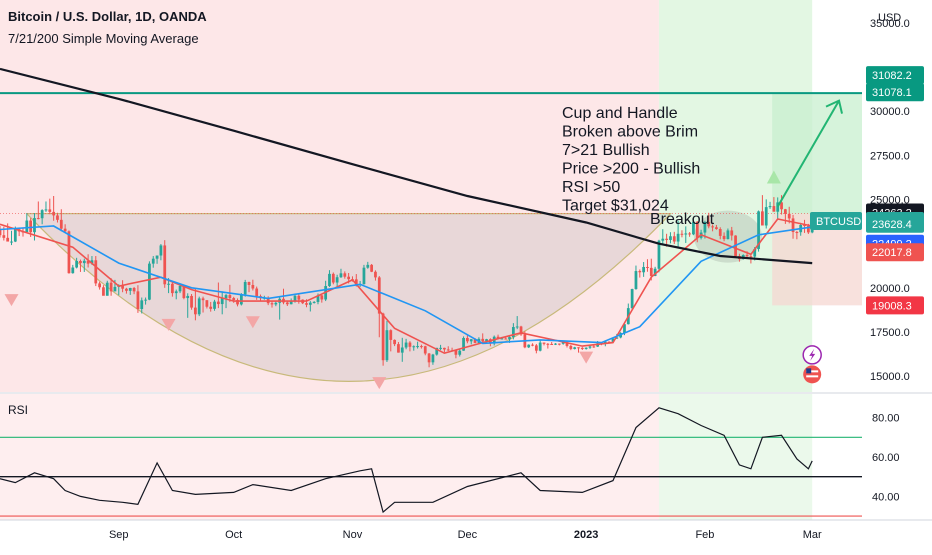  Describe the element at coordinates (620, 113) in the screenshot. I see `annotation-line-0: Cup and Handle` at that location.